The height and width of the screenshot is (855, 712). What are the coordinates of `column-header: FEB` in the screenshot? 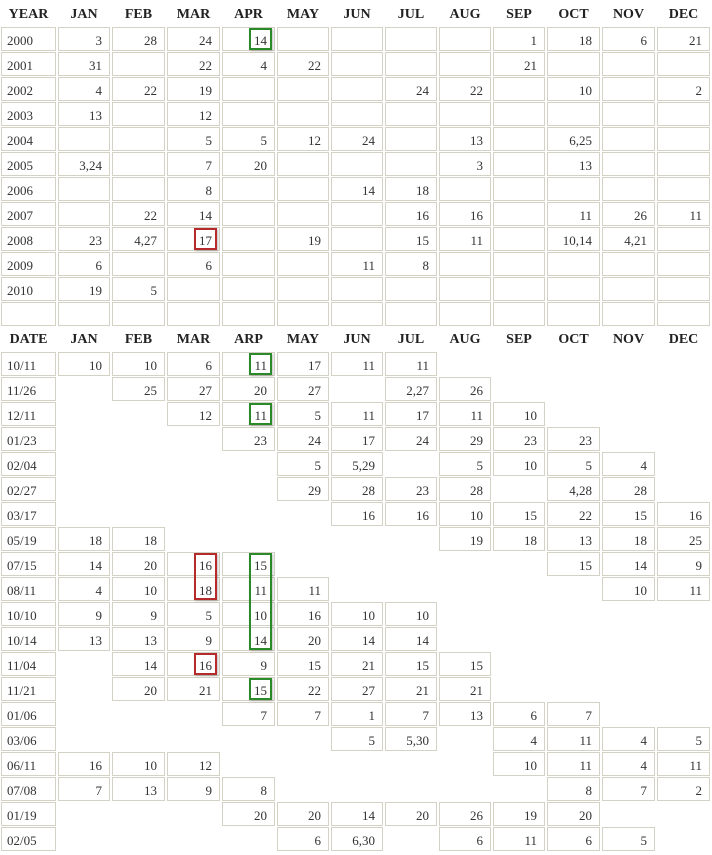 It's located at (138, 14).